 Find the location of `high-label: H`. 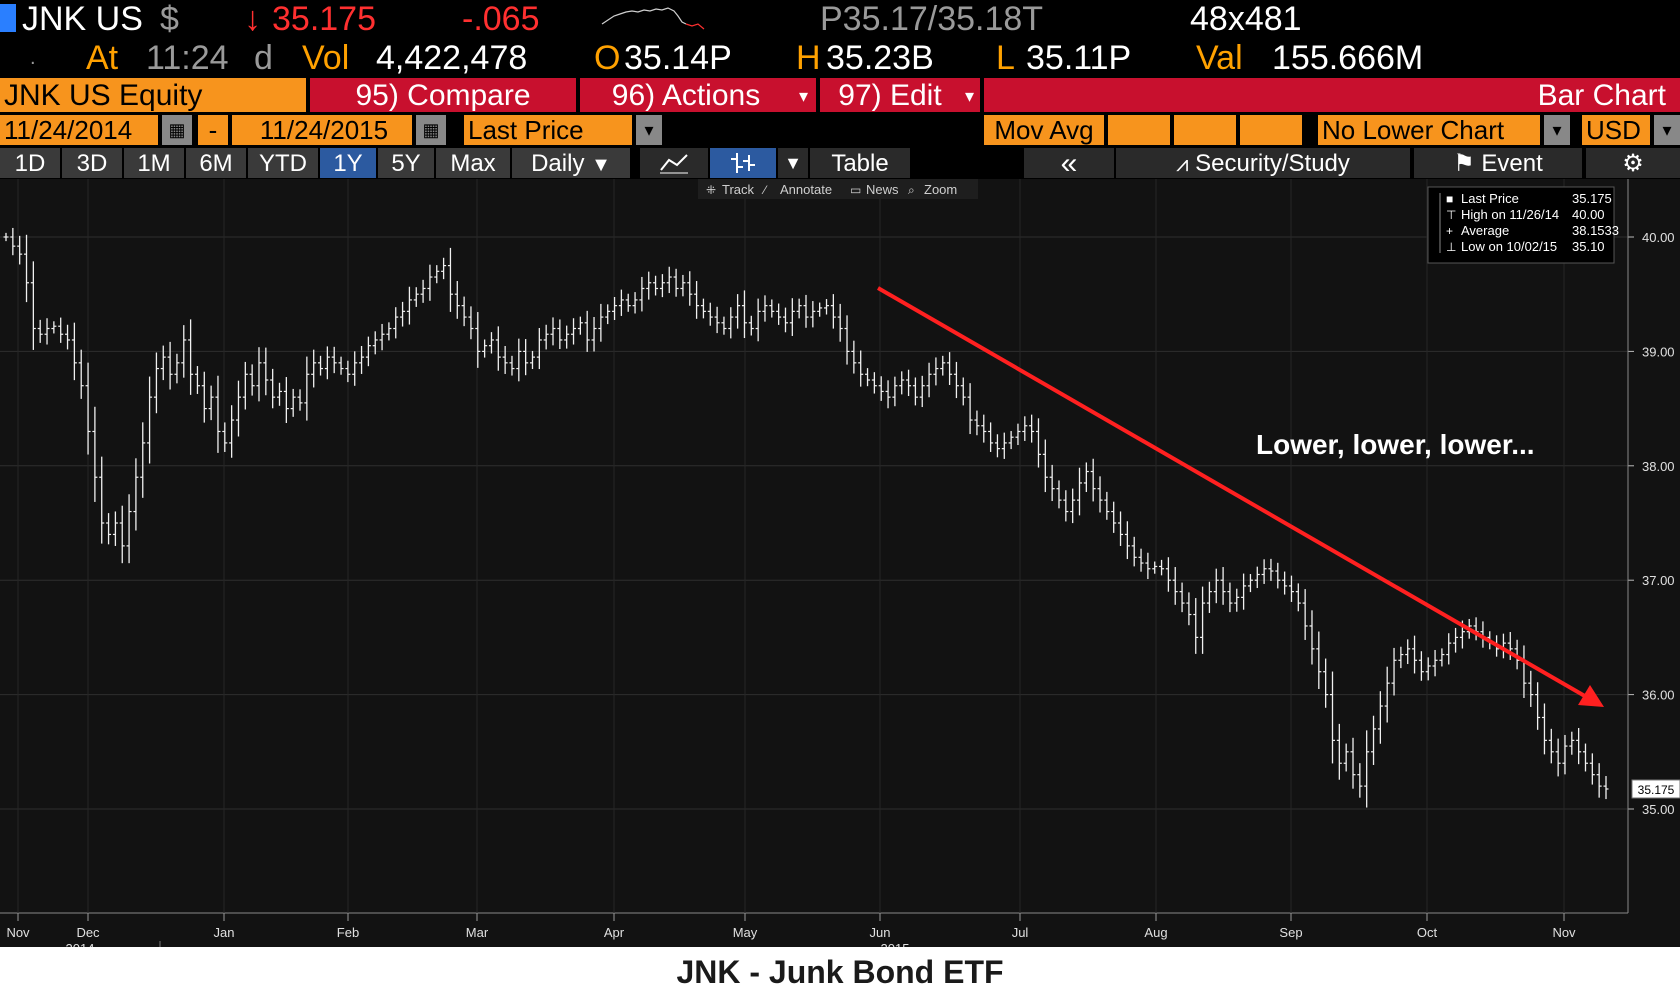

high-label: H is located at coordinates (808, 58).